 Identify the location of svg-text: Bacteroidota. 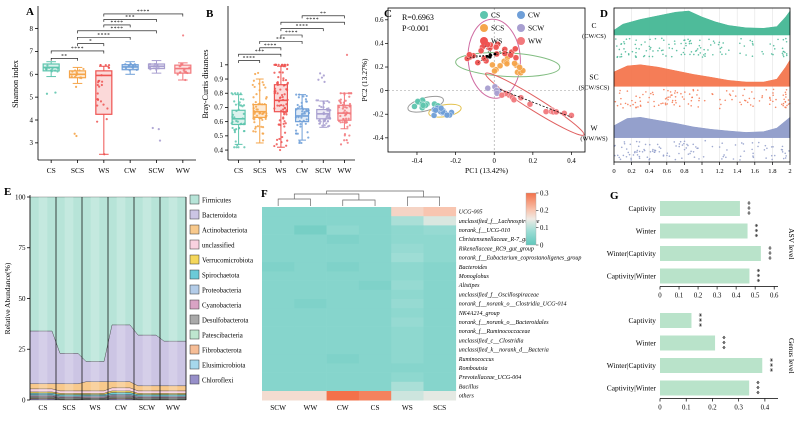
(219, 216).